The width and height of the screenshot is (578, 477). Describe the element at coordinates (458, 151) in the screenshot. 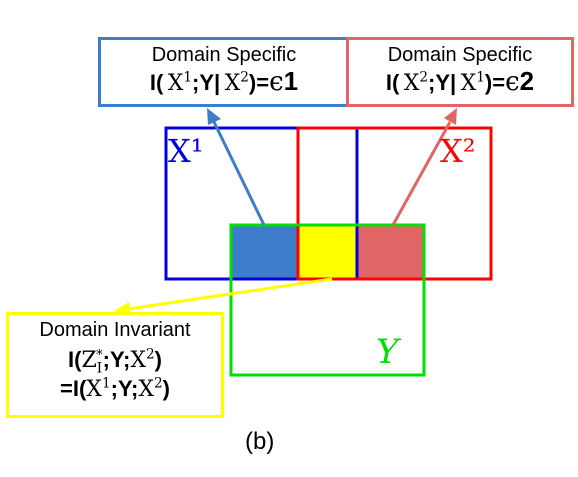

I see `set-label-x2: X²` at that location.